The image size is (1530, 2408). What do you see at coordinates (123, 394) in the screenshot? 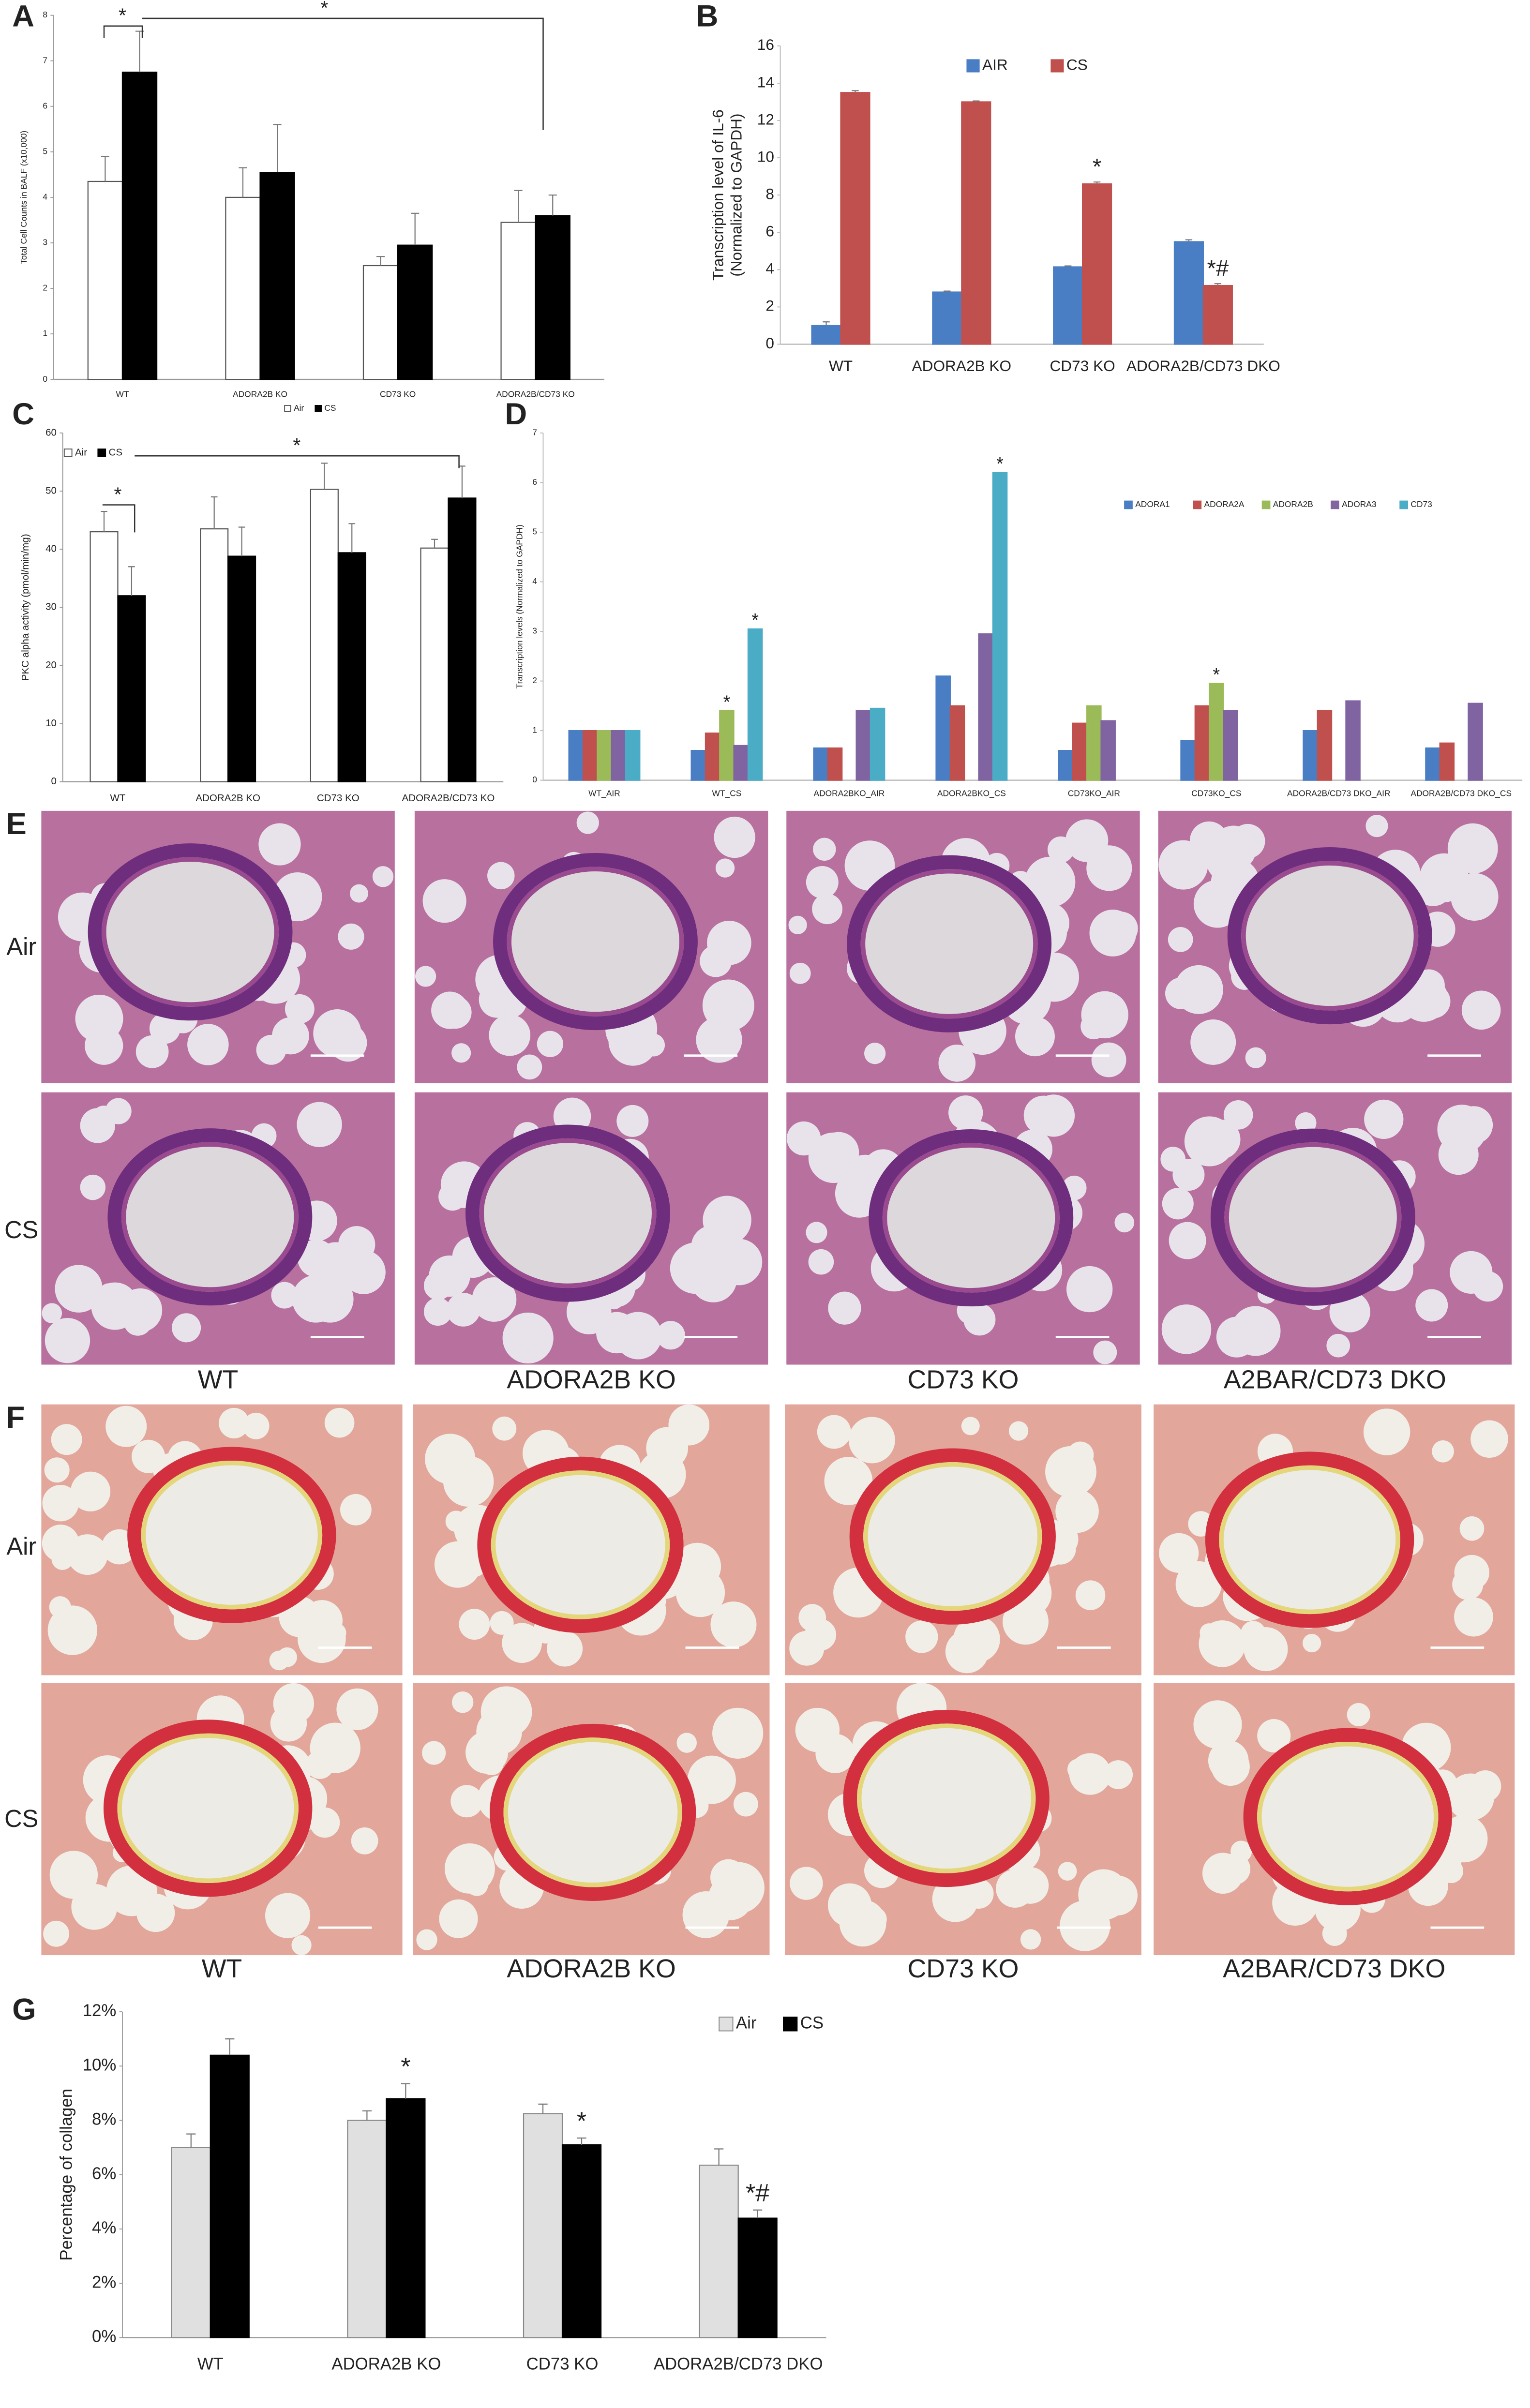
I see `x-tick-label: WT` at bounding box center [123, 394].